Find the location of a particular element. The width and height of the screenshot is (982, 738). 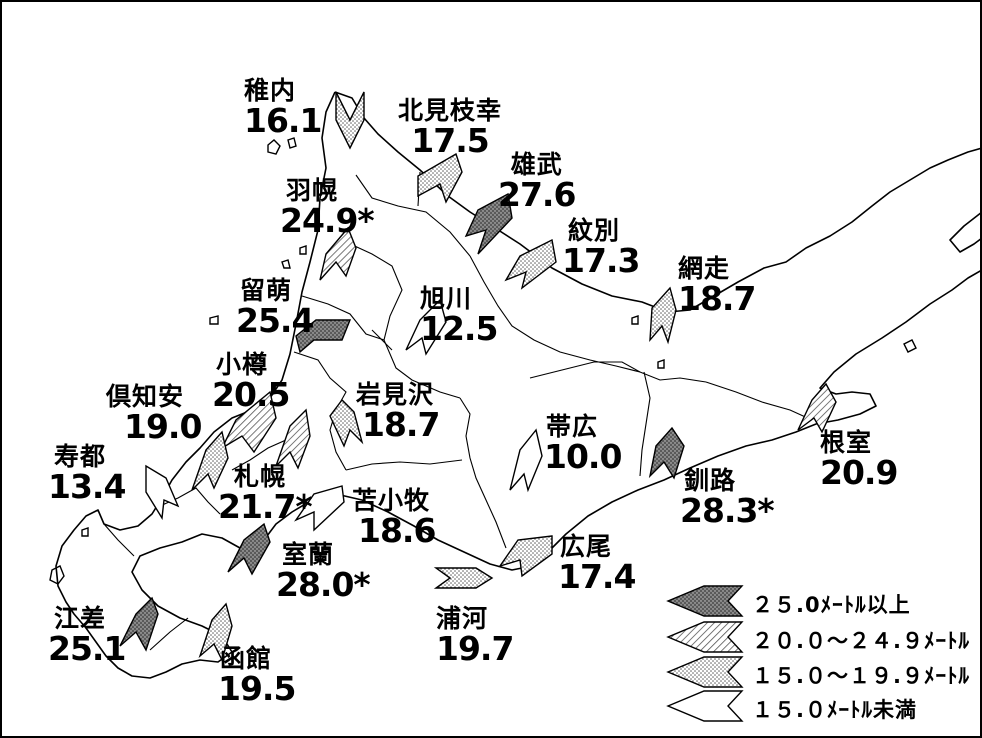

station-value: 17.5 is located at coordinates (450, 140).